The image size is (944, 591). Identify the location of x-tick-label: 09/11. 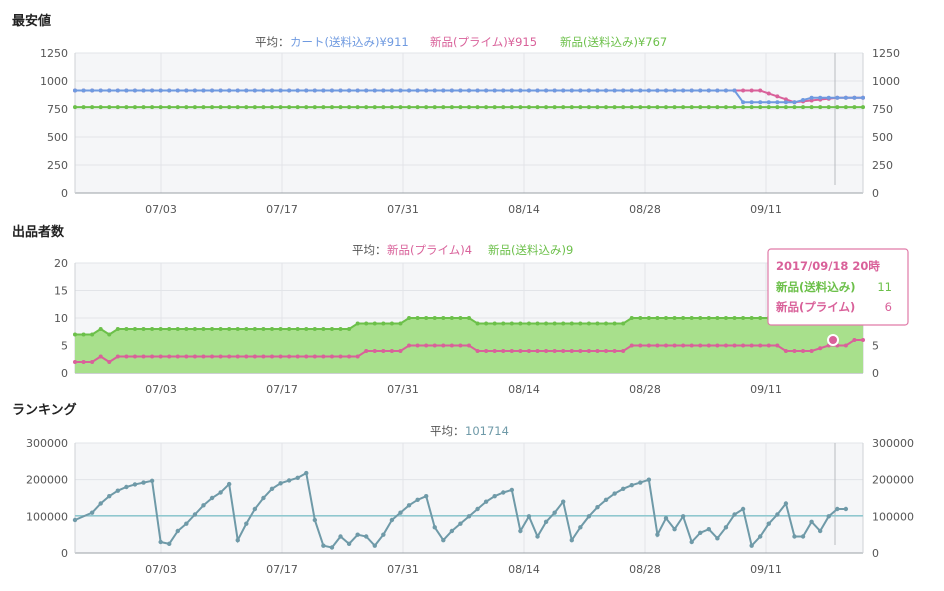
(766, 569).